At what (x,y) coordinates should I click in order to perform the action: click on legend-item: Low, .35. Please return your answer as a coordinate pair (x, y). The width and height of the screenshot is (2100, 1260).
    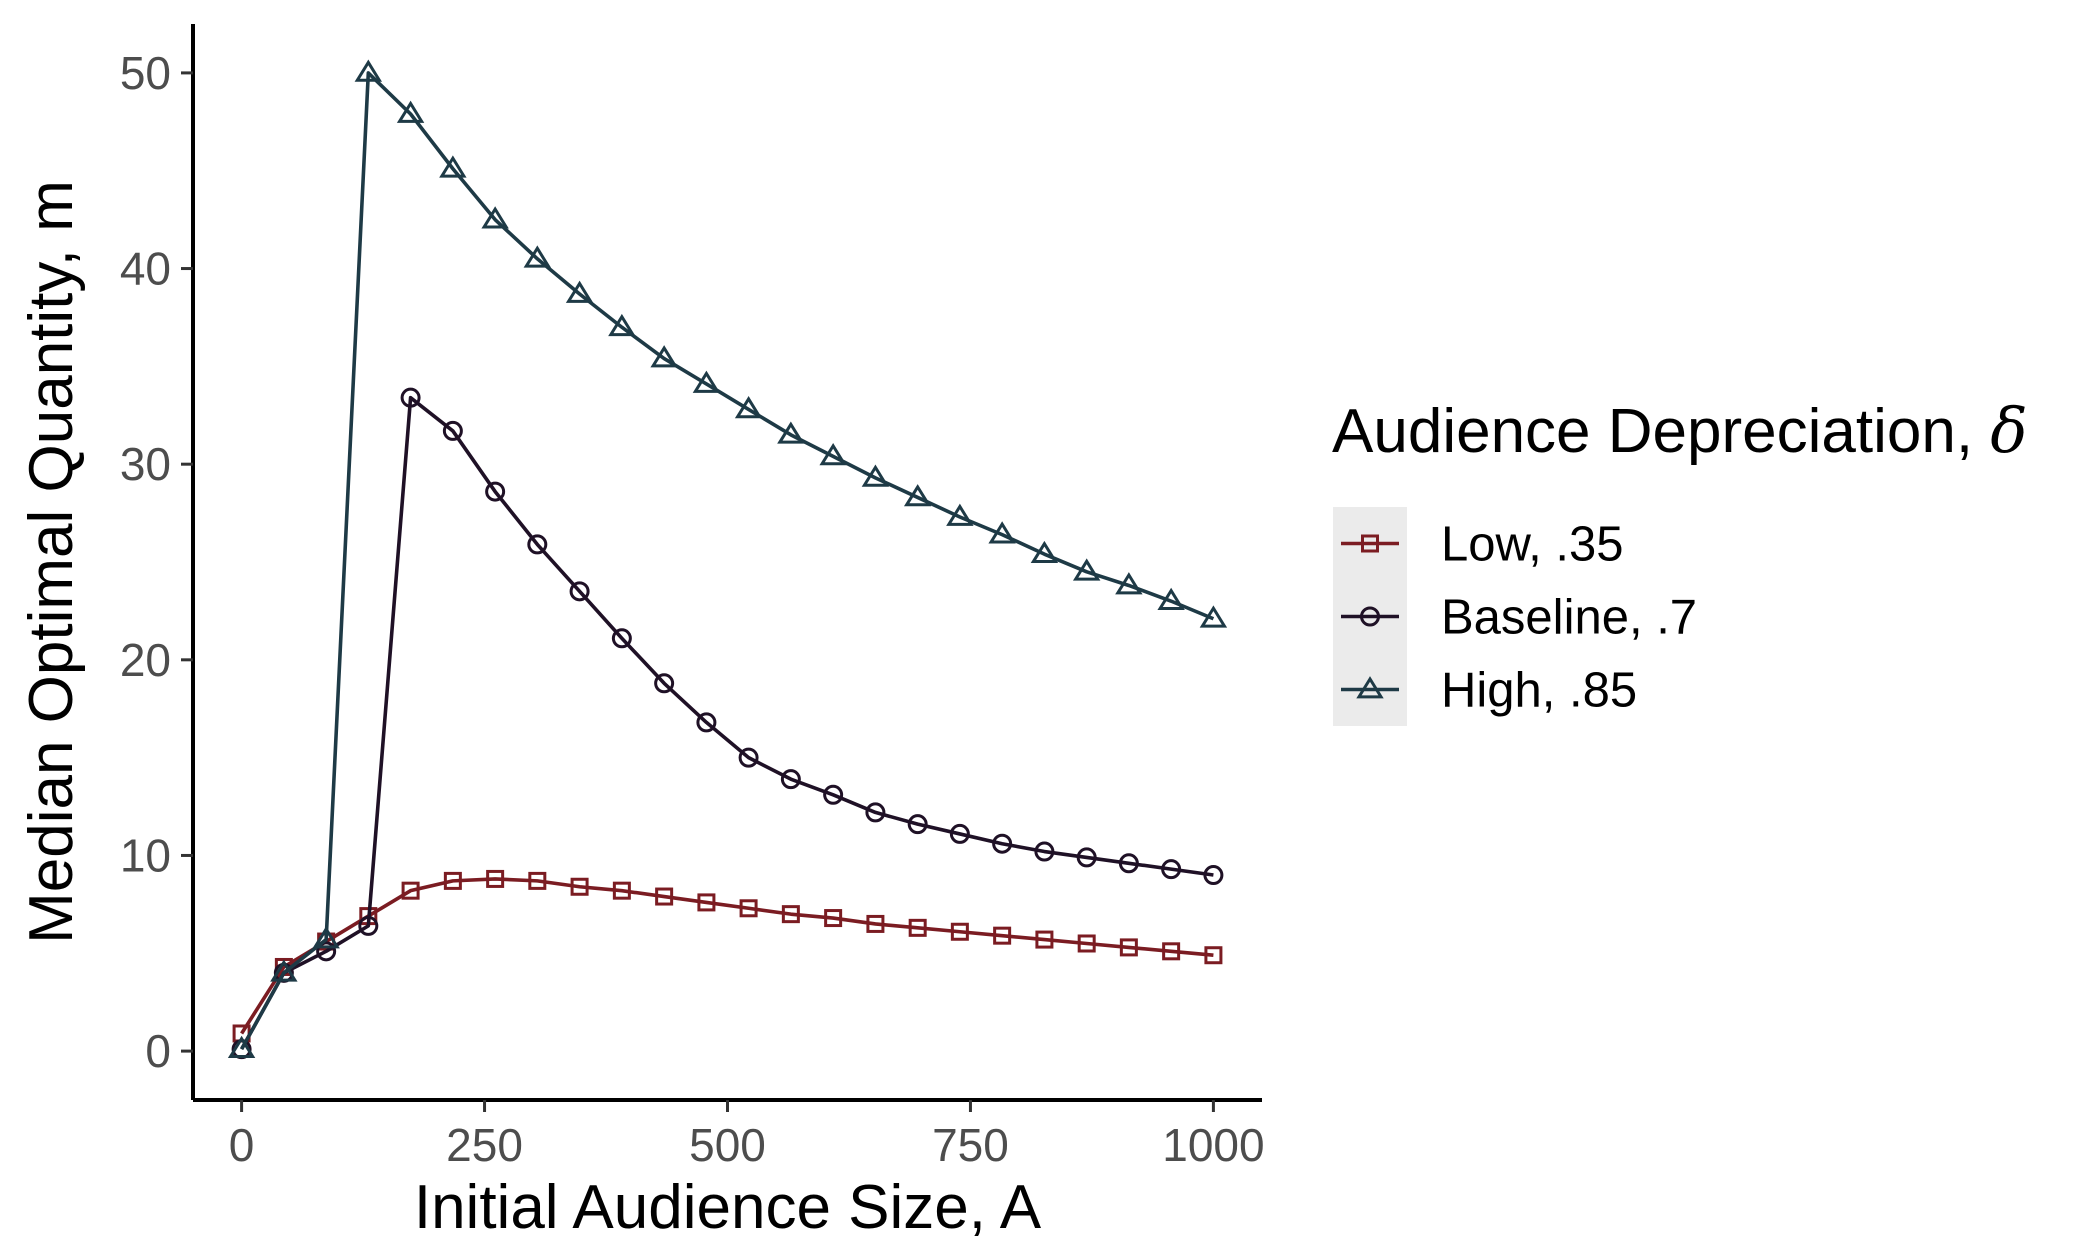
    Looking at the image, I should click on (1482, 545).